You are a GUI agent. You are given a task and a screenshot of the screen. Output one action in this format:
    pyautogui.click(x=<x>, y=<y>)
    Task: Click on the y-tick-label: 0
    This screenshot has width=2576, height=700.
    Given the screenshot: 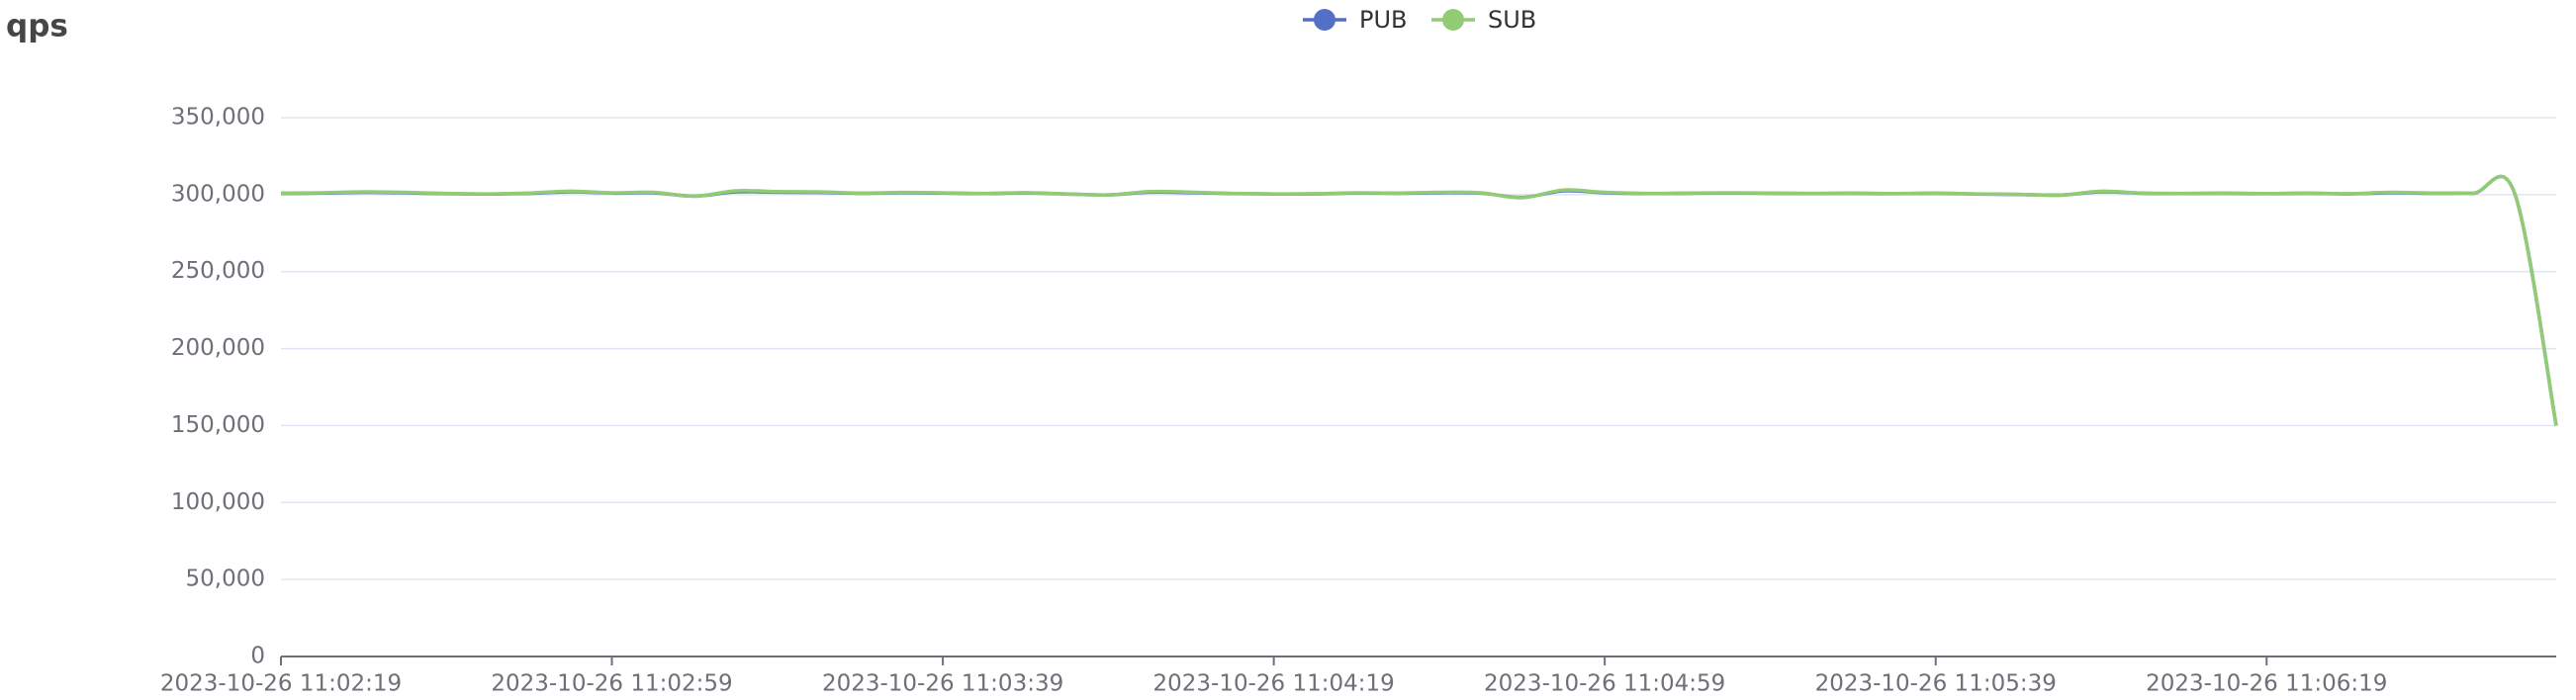 What is the action you would take?
    pyautogui.click(x=257, y=656)
    